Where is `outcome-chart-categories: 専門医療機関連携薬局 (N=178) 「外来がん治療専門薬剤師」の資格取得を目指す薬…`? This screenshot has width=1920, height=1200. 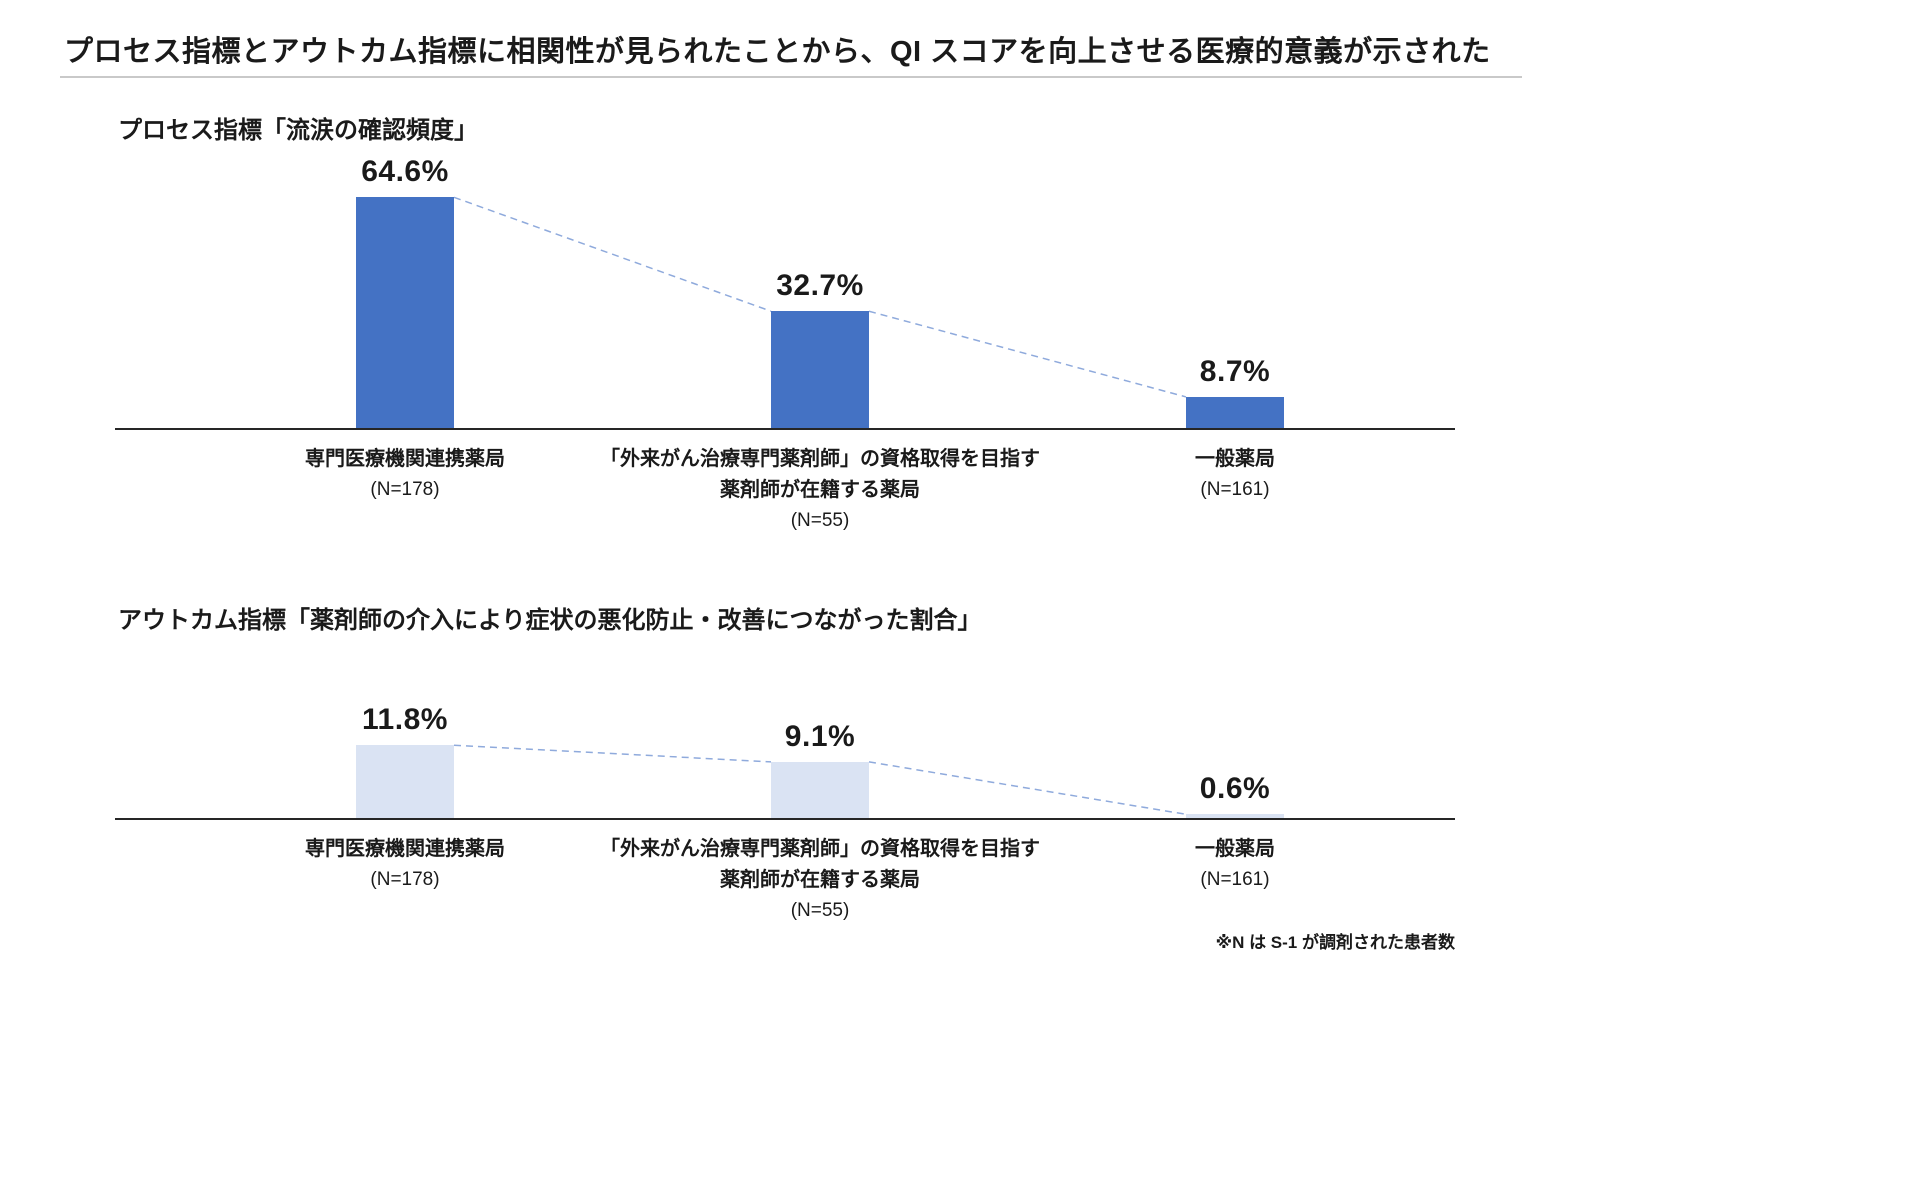 outcome-chart-categories: 専門医療機関連携薬局 (N=178) 「外来がん治療専門薬剤師」の資格取得を目指す薬… is located at coordinates (785, 894).